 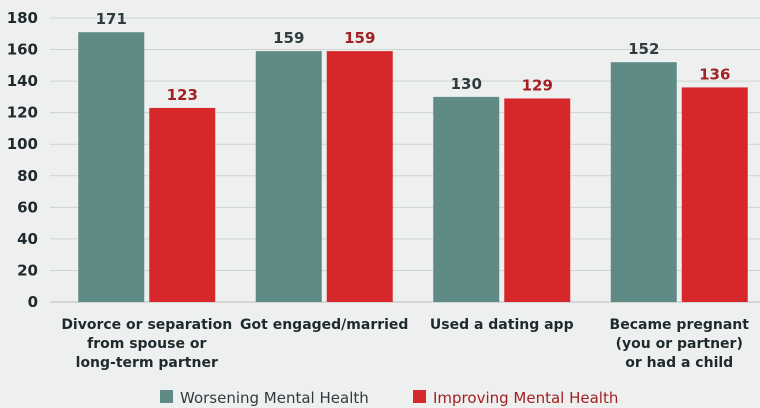 I want to click on legend-label: Improving Mental Health, so click(x=525, y=398).